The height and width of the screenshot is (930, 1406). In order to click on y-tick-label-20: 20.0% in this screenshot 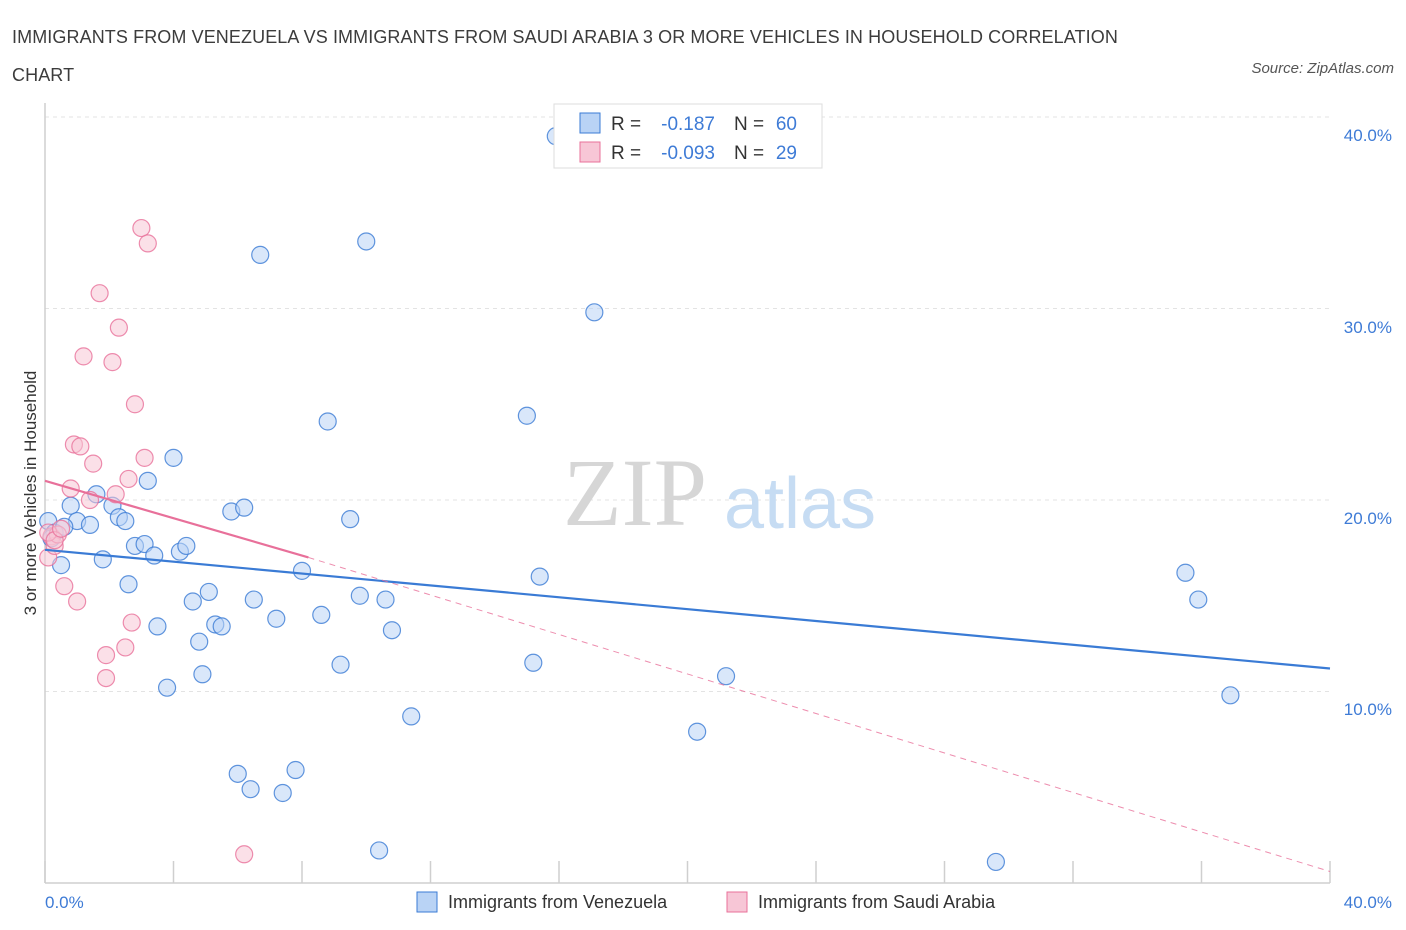, I will do `click(1368, 518)`.